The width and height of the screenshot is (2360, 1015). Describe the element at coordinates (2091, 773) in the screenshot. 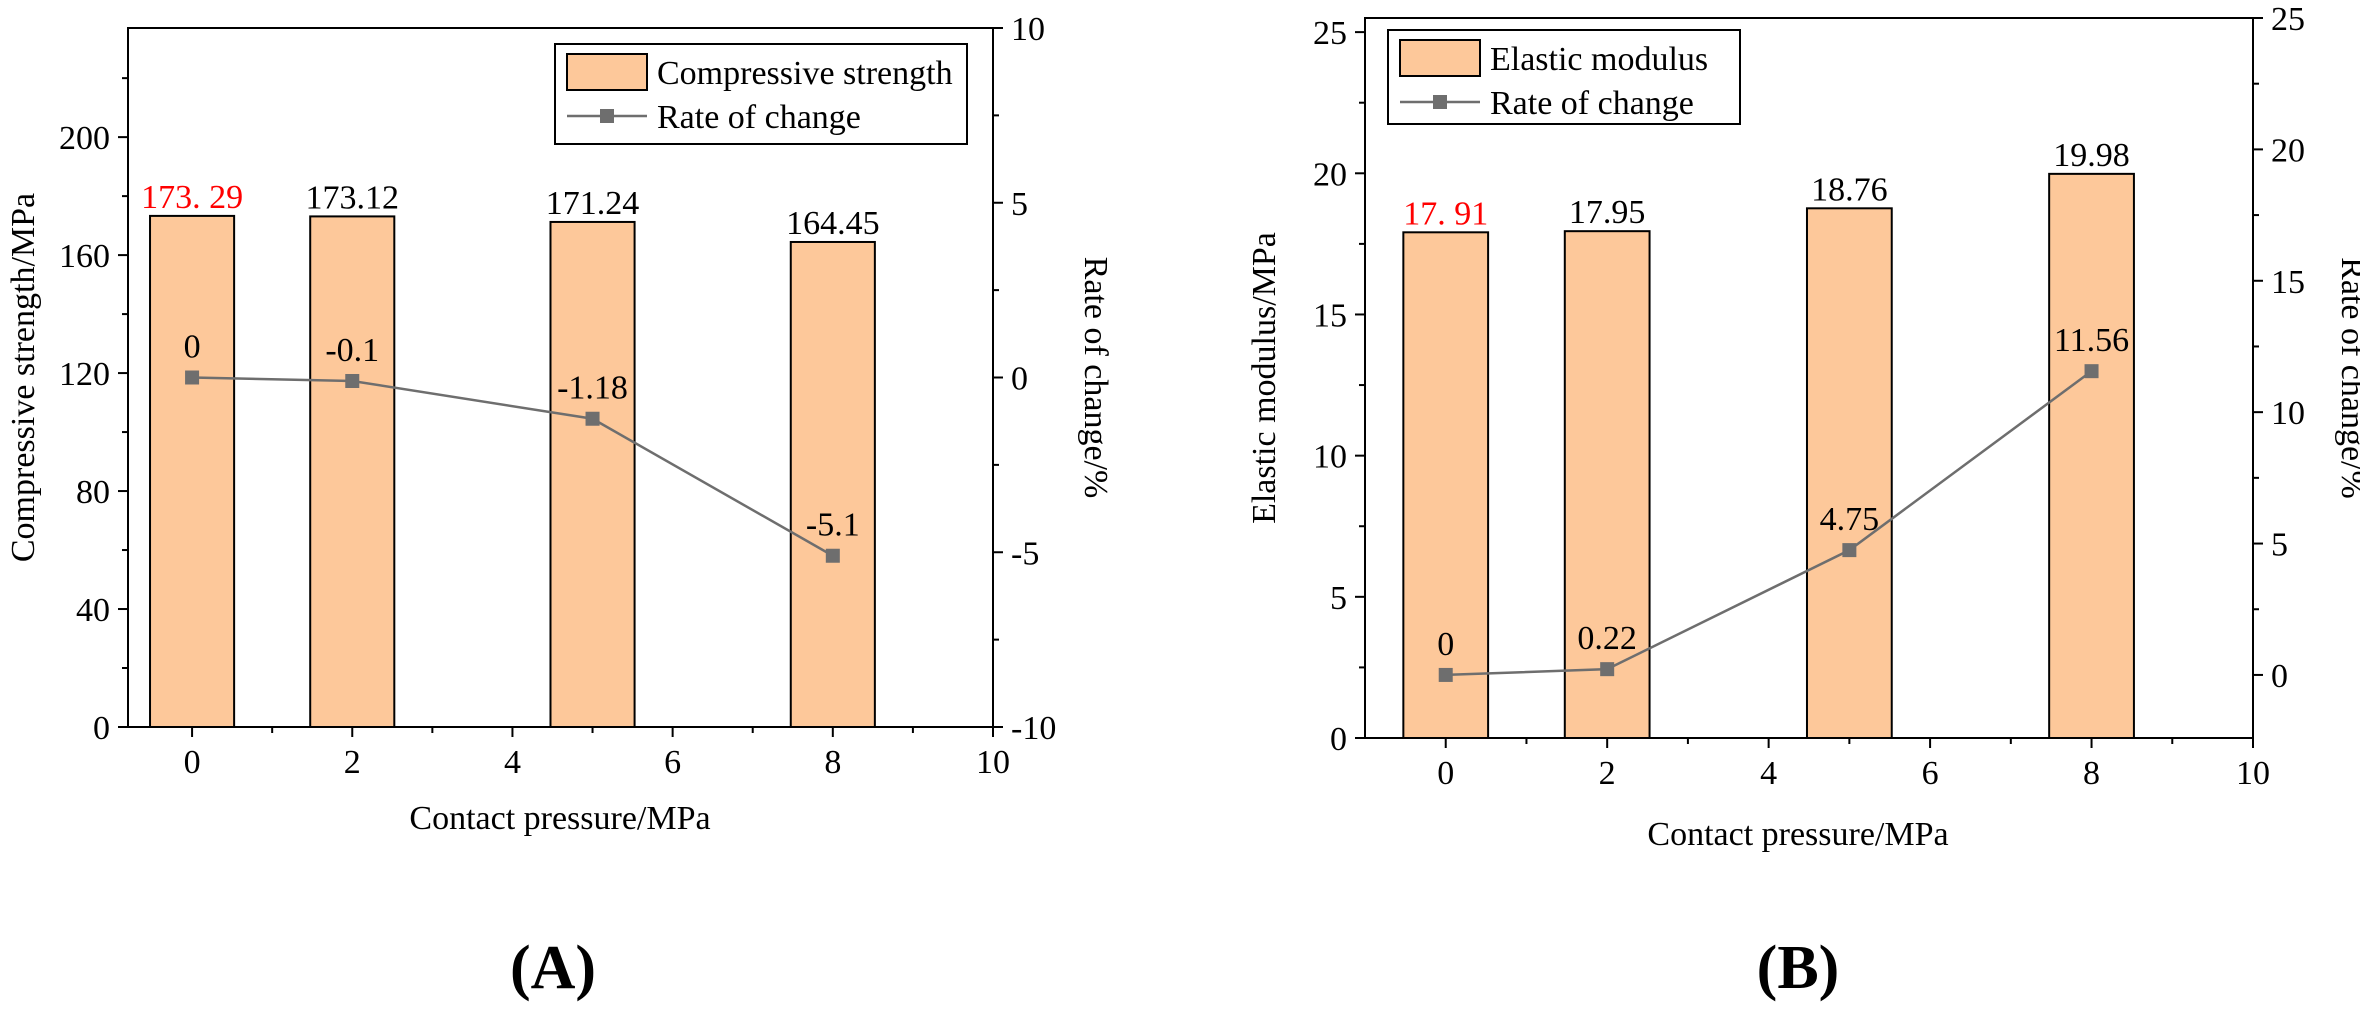

I see `b-x-tick-label-4: 8` at that location.